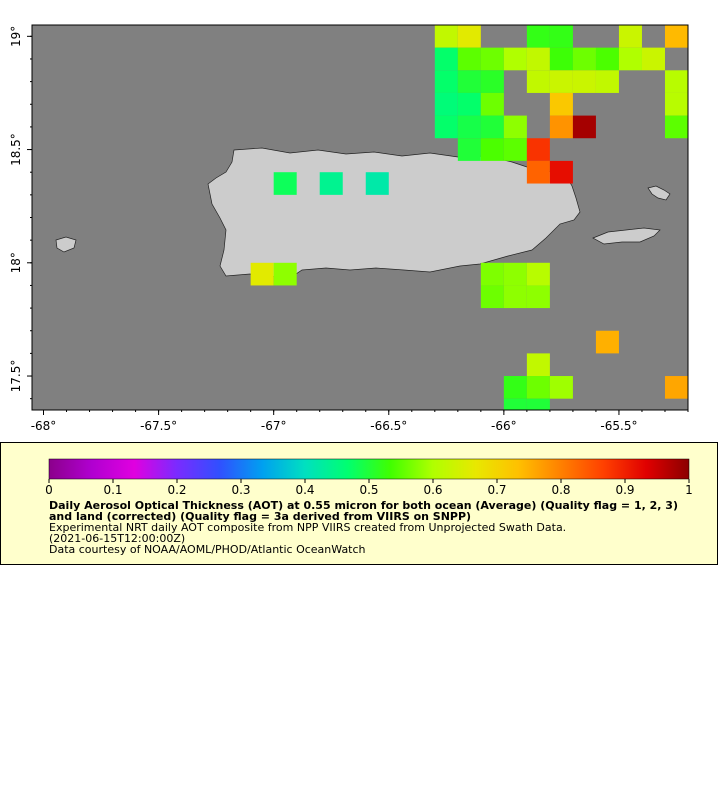 This screenshot has height=800, width=720. What do you see at coordinates (44, 426) in the screenshot?
I see `x-tick-label: -68°` at bounding box center [44, 426].